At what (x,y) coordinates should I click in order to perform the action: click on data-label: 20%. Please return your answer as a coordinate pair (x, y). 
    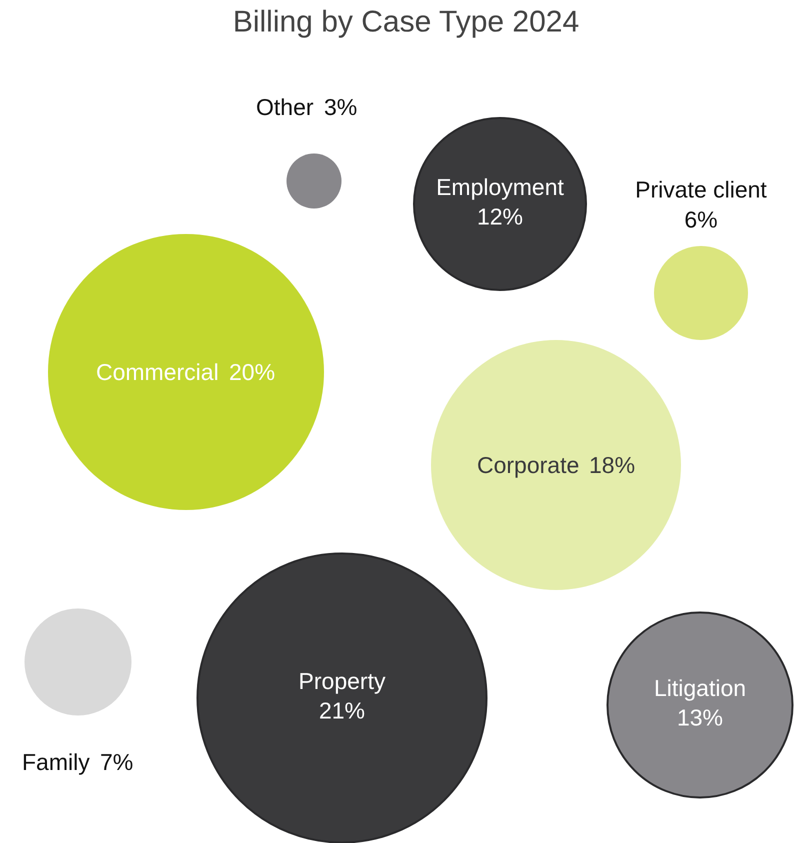
    Looking at the image, I should click on (252, 372).